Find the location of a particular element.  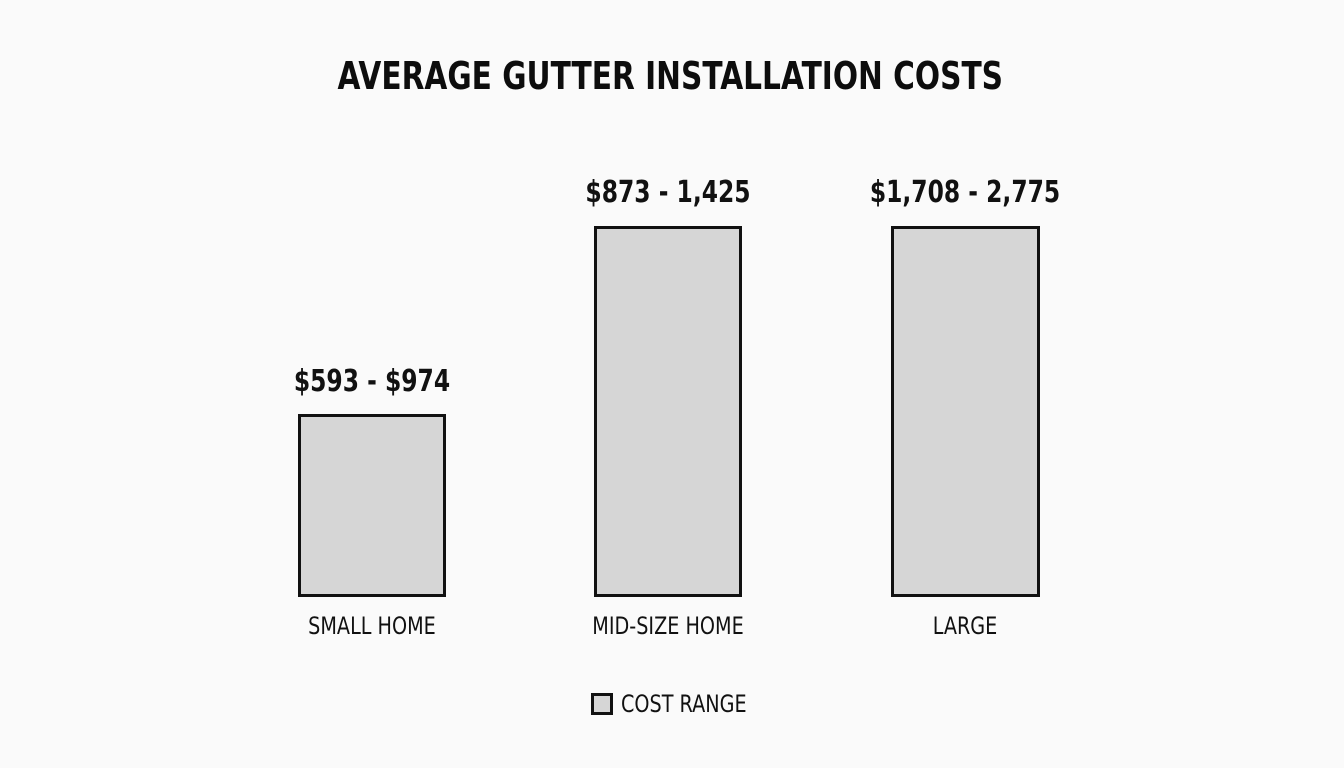

category-label-small-home: SMALL HOME is located at coordinates (372, 626).